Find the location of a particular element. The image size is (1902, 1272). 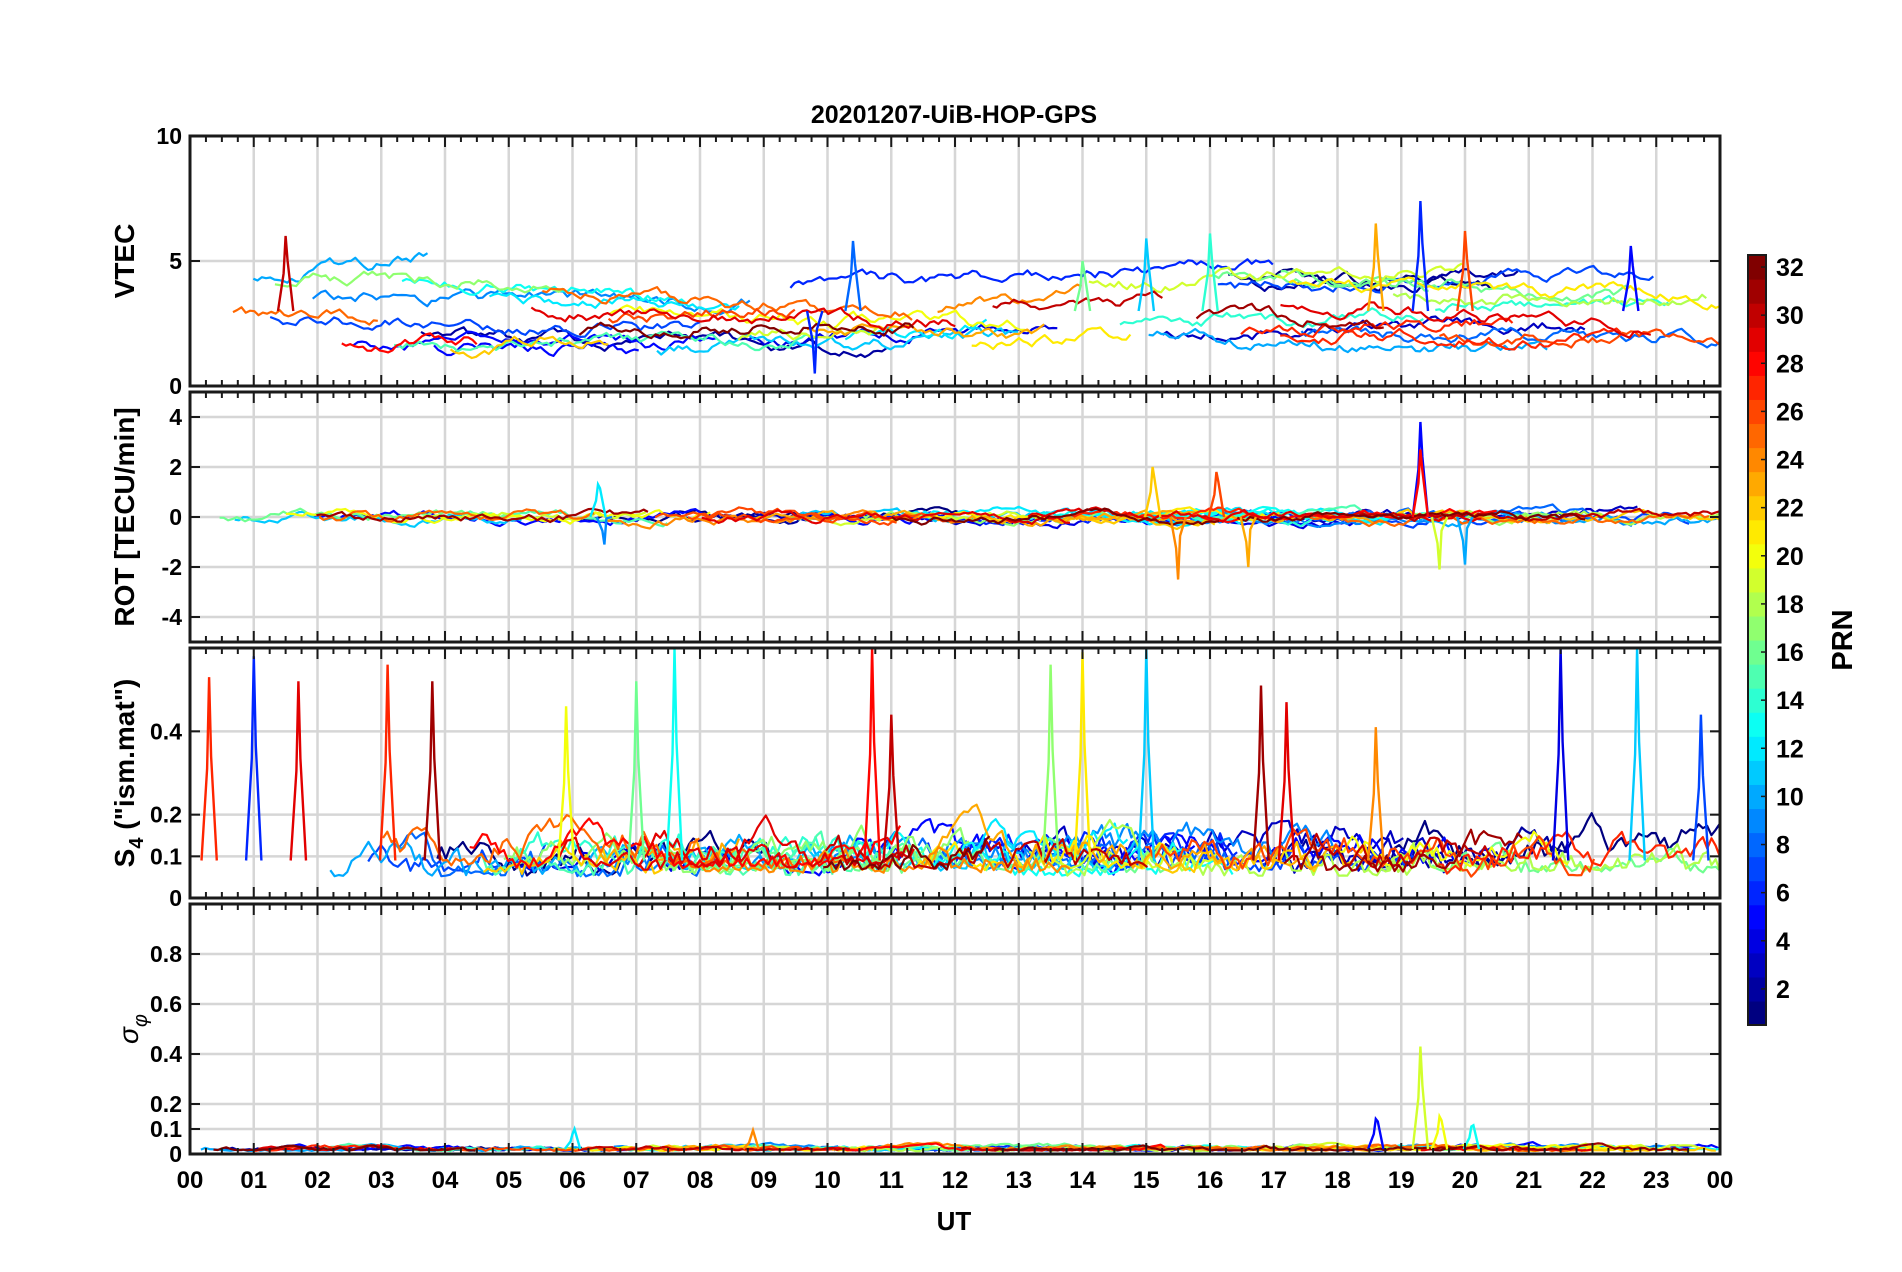

y-tick-label: -4 is located at coordinates (172, 617).